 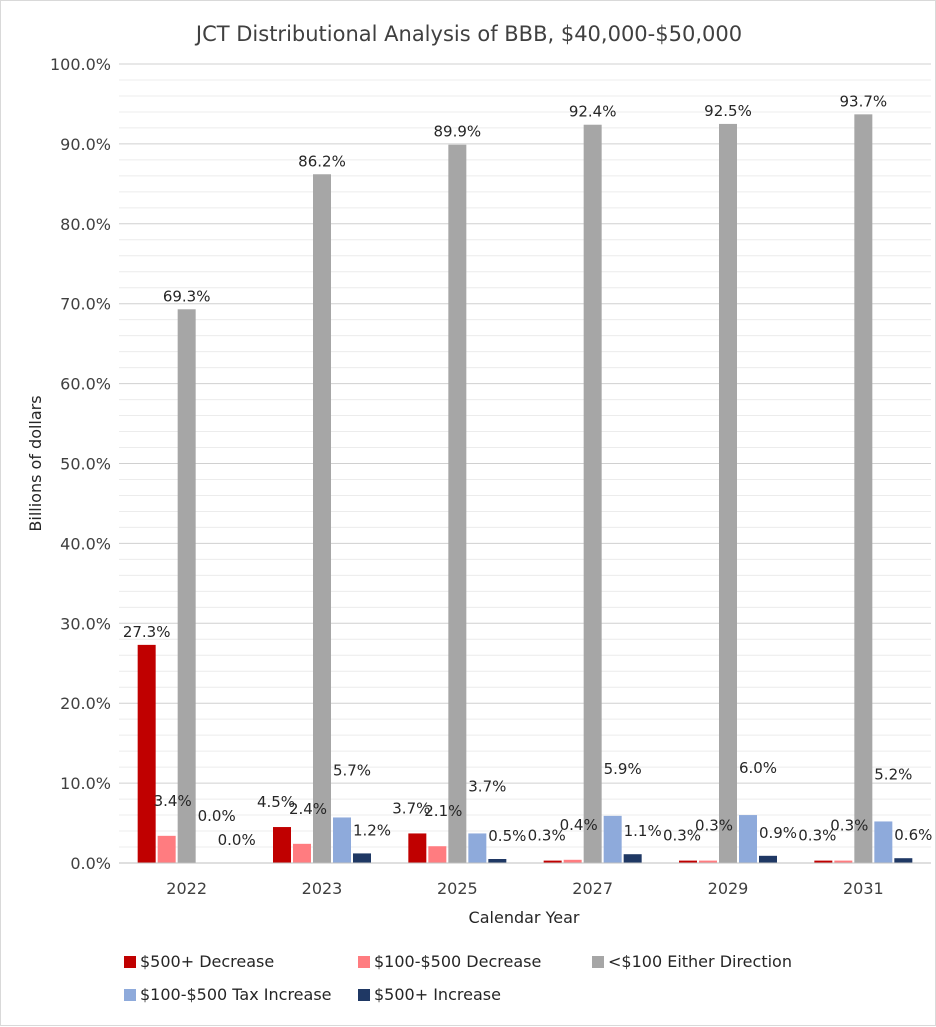 What do you see at coordinates (207, 961) in the screenshot?
I see `legend-label: $500+ Decrease` at bounding box center [207, 961].